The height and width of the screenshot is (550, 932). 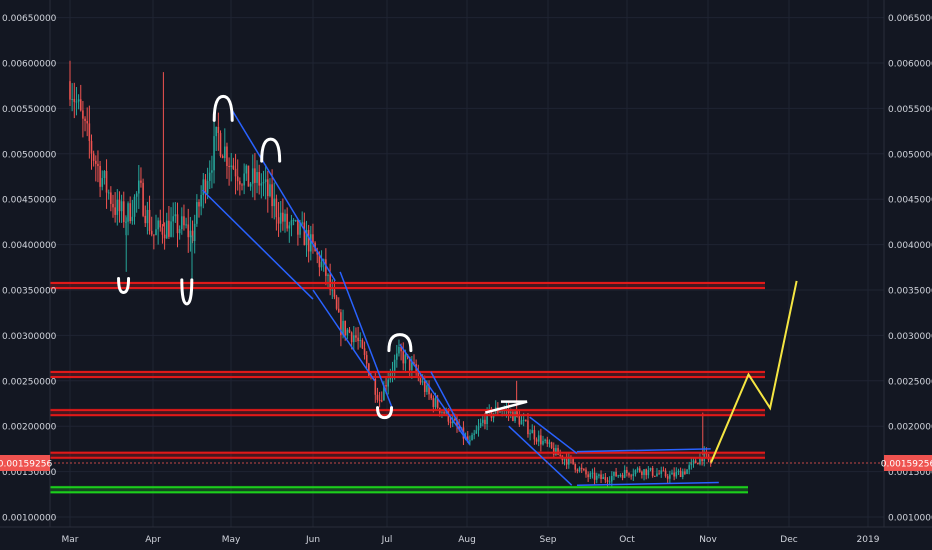 I want to click on left-price-tick-label: 0.00300000, so click(x=29, y=337).